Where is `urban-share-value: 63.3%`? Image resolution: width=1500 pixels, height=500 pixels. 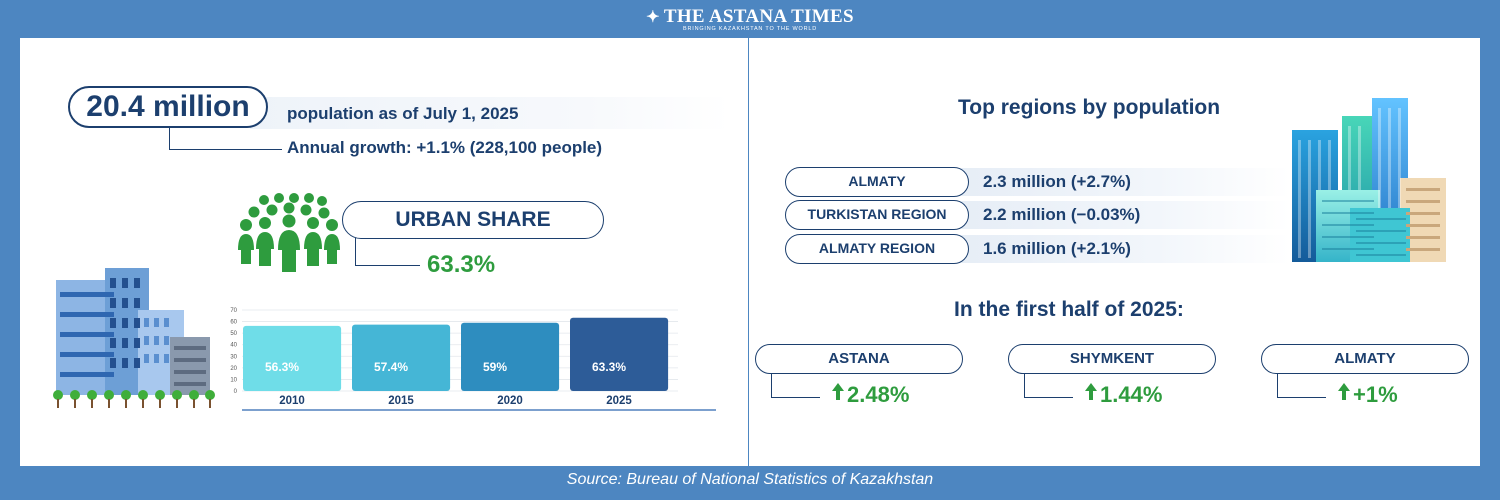
urban-share-value: 63.3% is located at coordinates (461, 264).